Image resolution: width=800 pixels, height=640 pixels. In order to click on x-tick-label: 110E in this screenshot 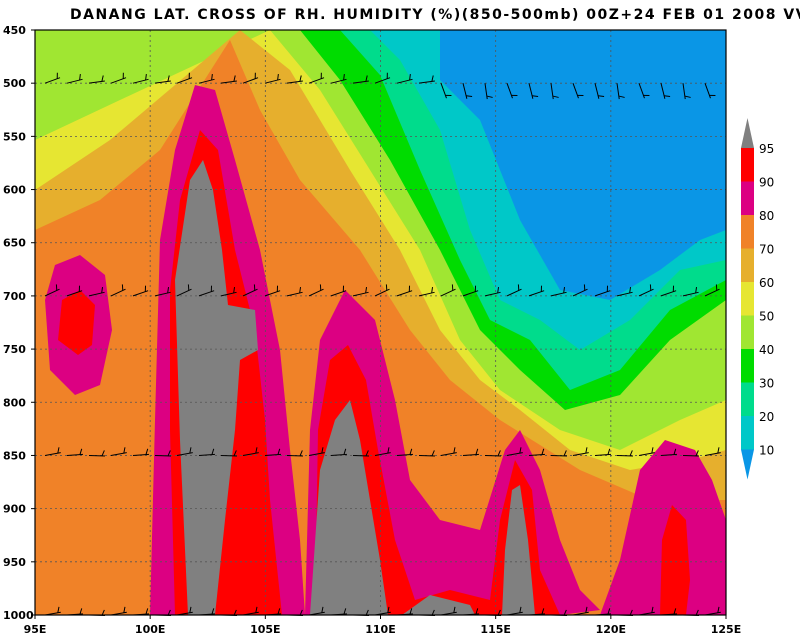, I will do `click(380, 629)`.